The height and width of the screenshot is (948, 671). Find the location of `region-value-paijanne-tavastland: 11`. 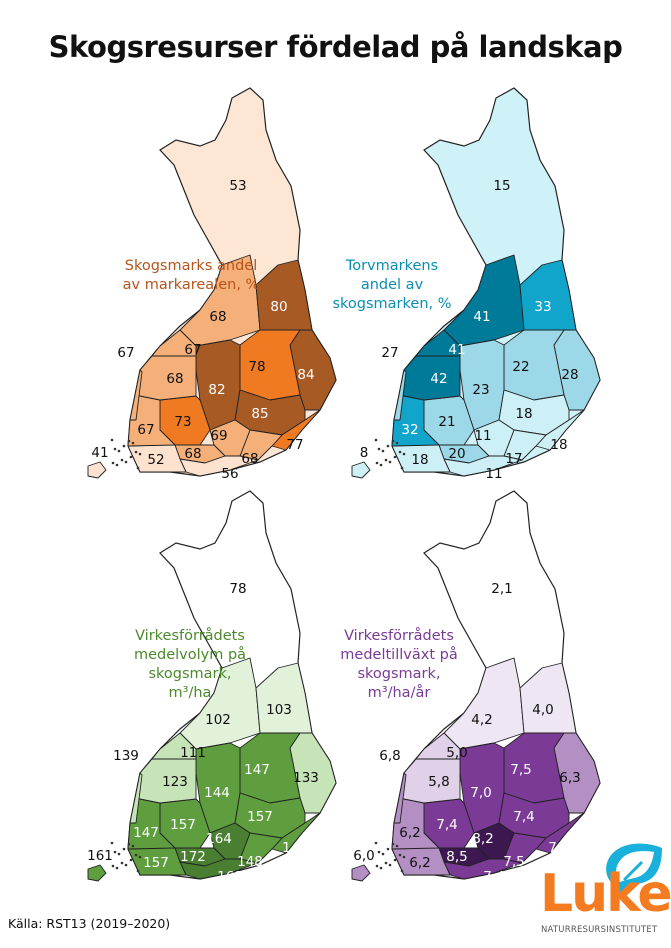

region-value-paijanne-tavastland: 11 is located at coordinates (482, 436).